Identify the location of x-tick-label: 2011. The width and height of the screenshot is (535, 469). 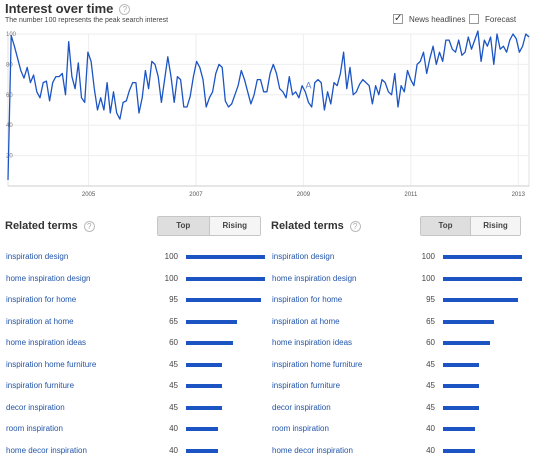
(411, 195).